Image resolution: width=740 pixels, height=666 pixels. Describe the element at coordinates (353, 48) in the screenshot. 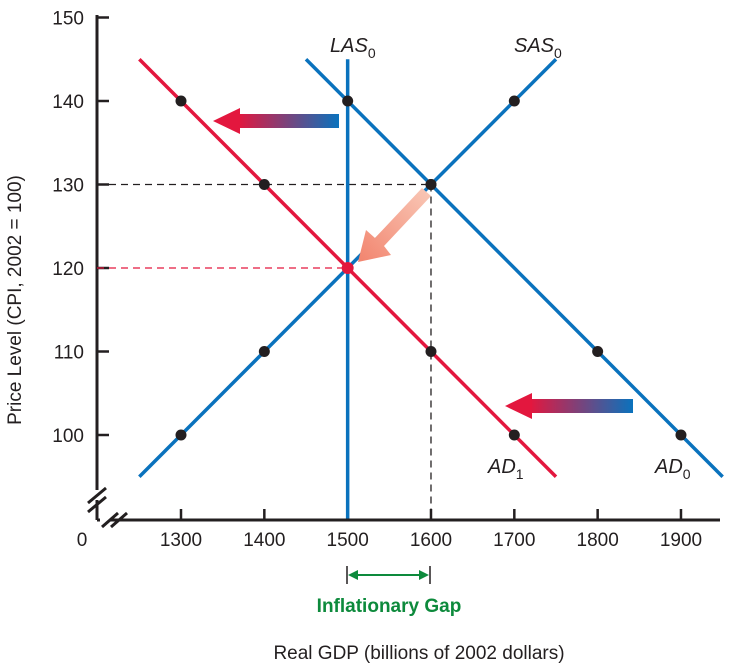

I see `label-las0: LAS0` at that location.